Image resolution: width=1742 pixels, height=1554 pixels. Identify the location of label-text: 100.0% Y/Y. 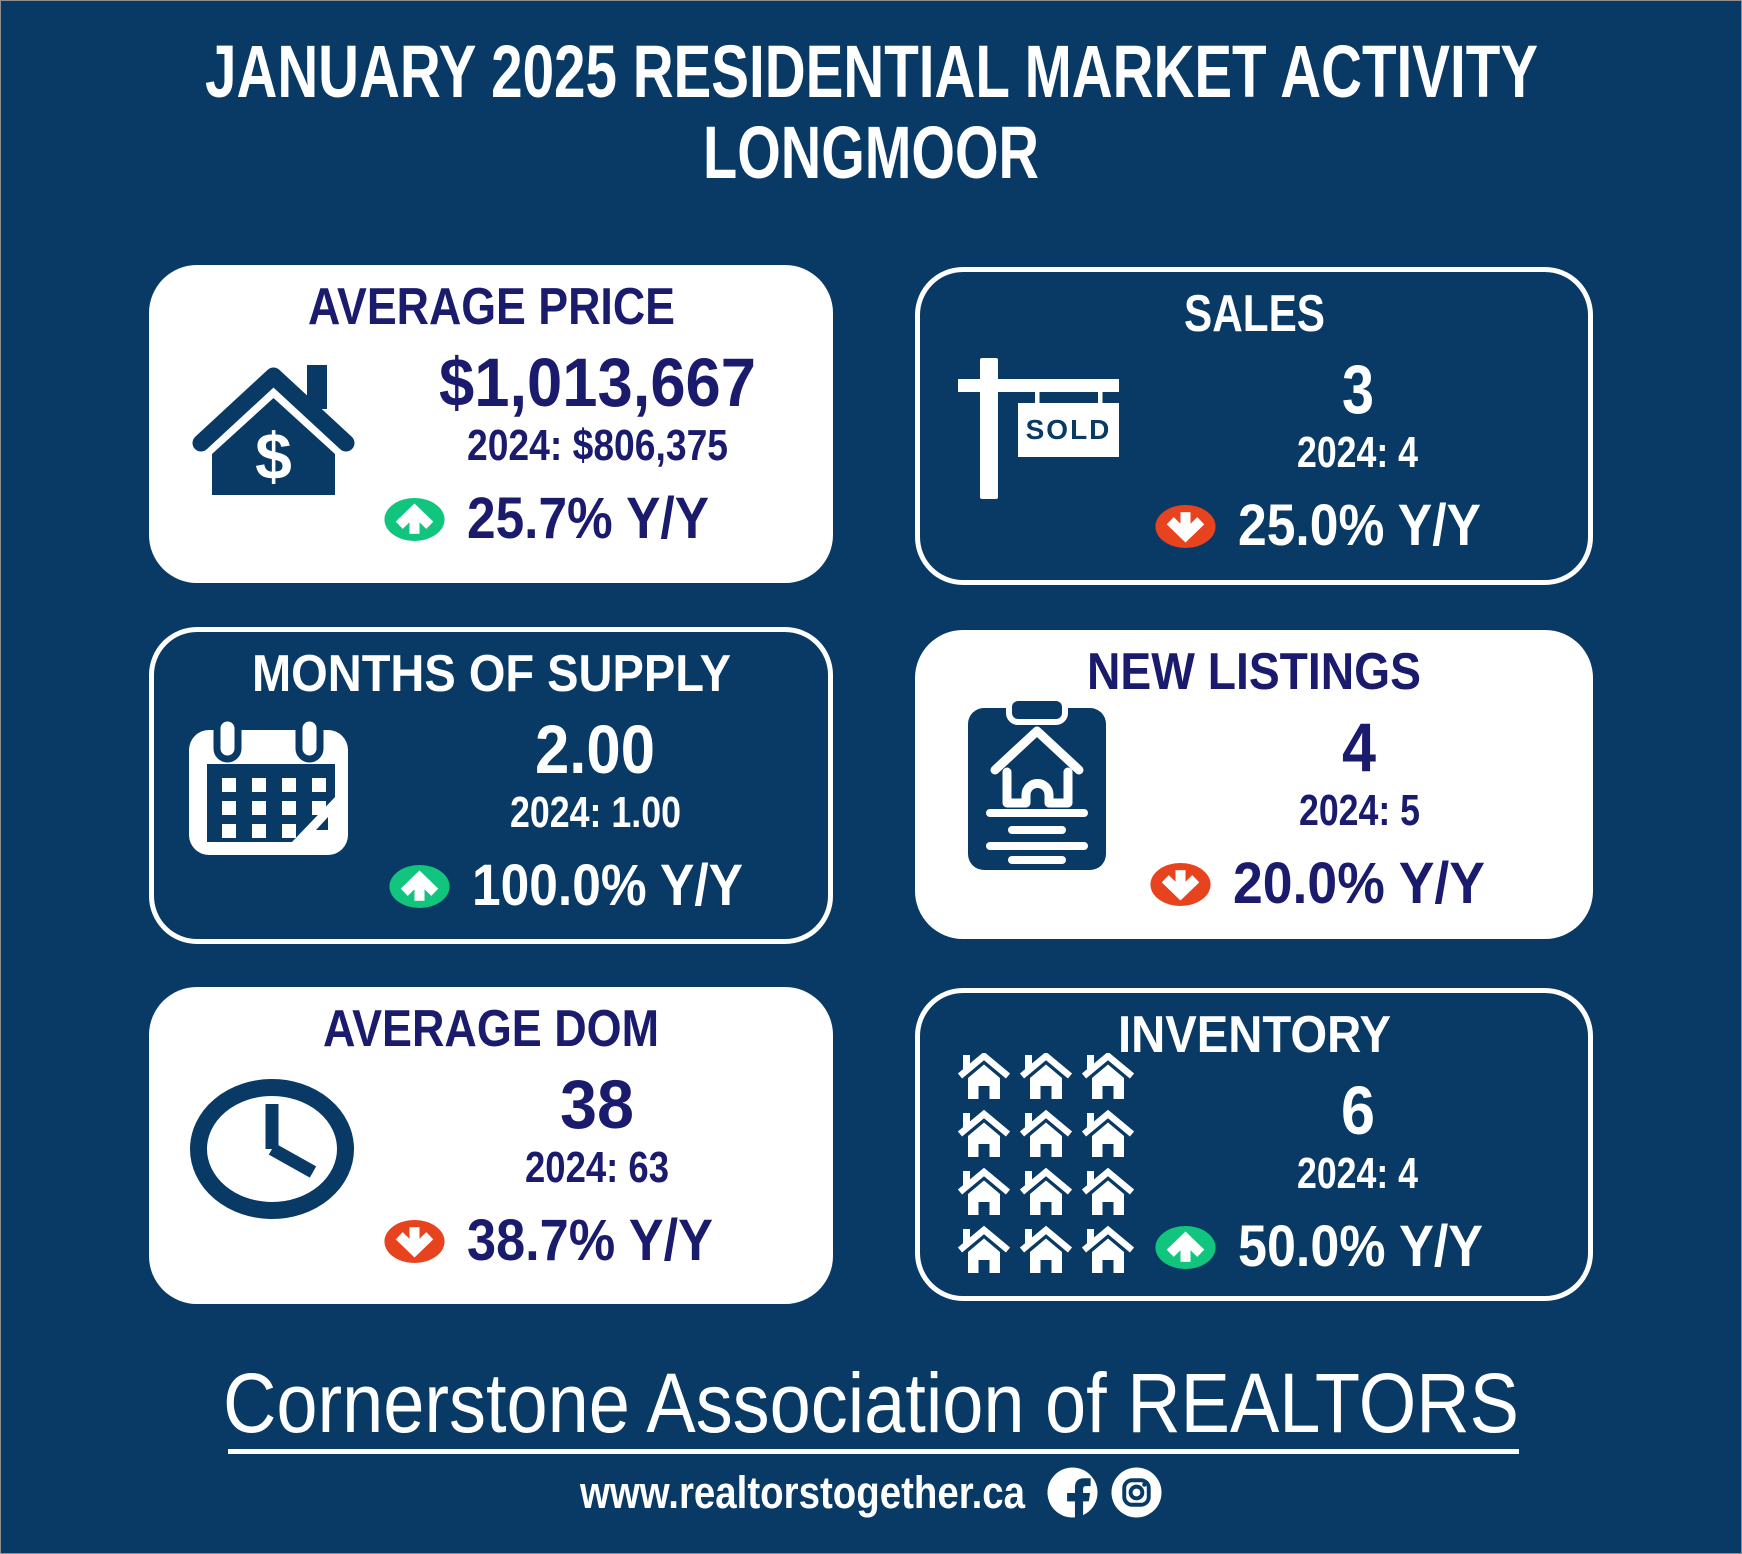
(607, 885).